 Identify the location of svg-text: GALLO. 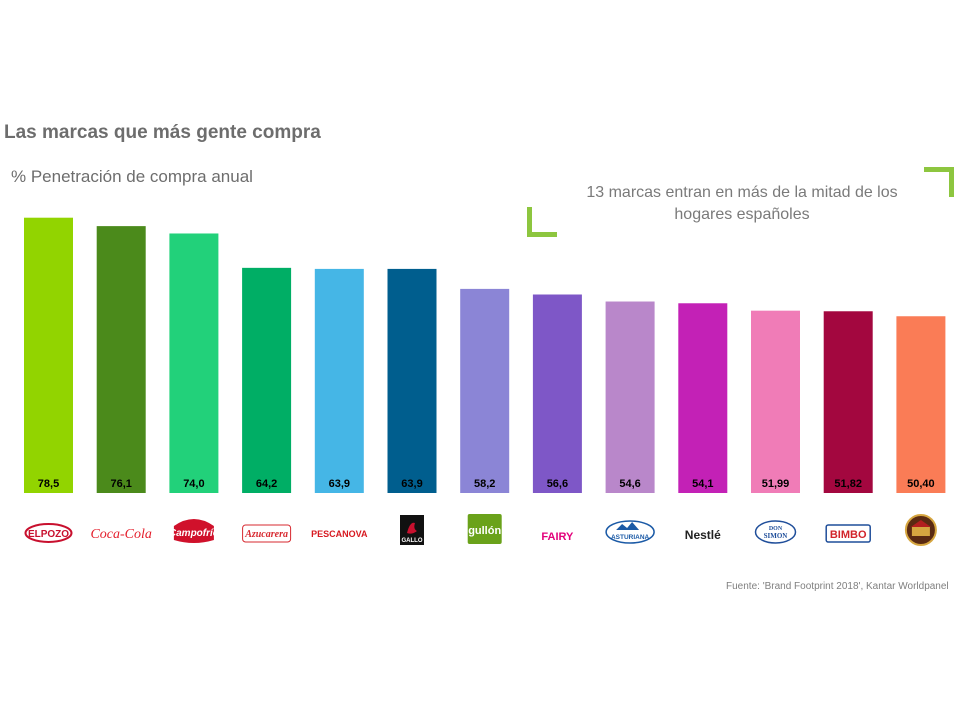
(412, 541).